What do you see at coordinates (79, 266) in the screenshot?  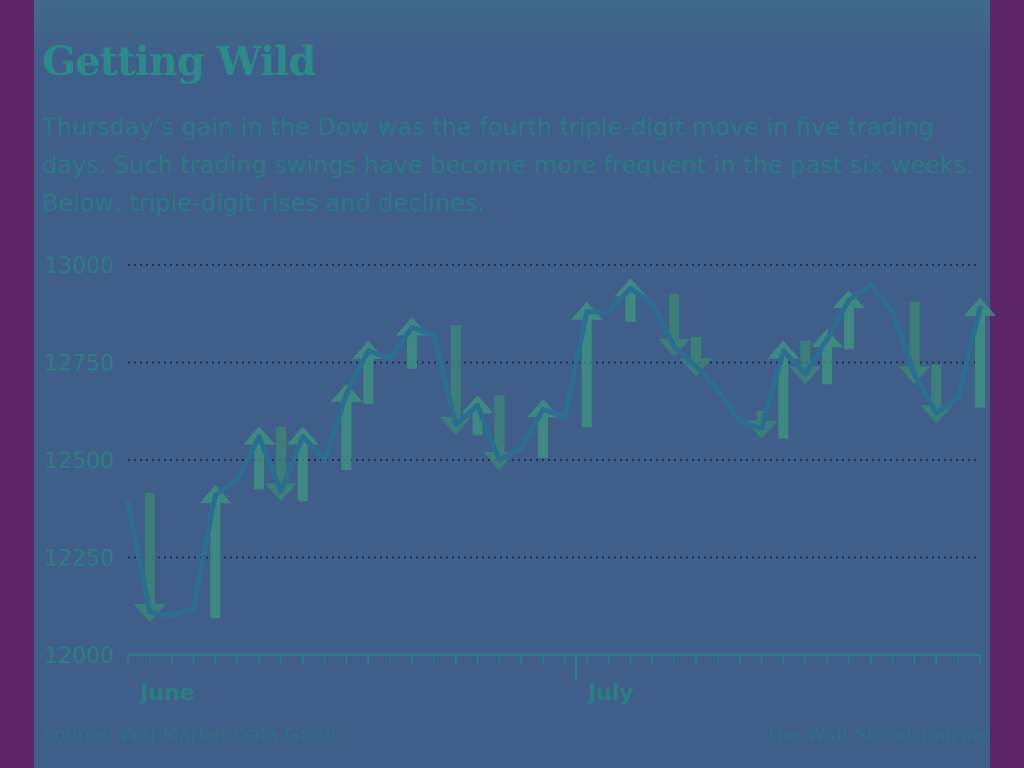 I see `y-tick-label: 13000` at bounding box center [79, 266].